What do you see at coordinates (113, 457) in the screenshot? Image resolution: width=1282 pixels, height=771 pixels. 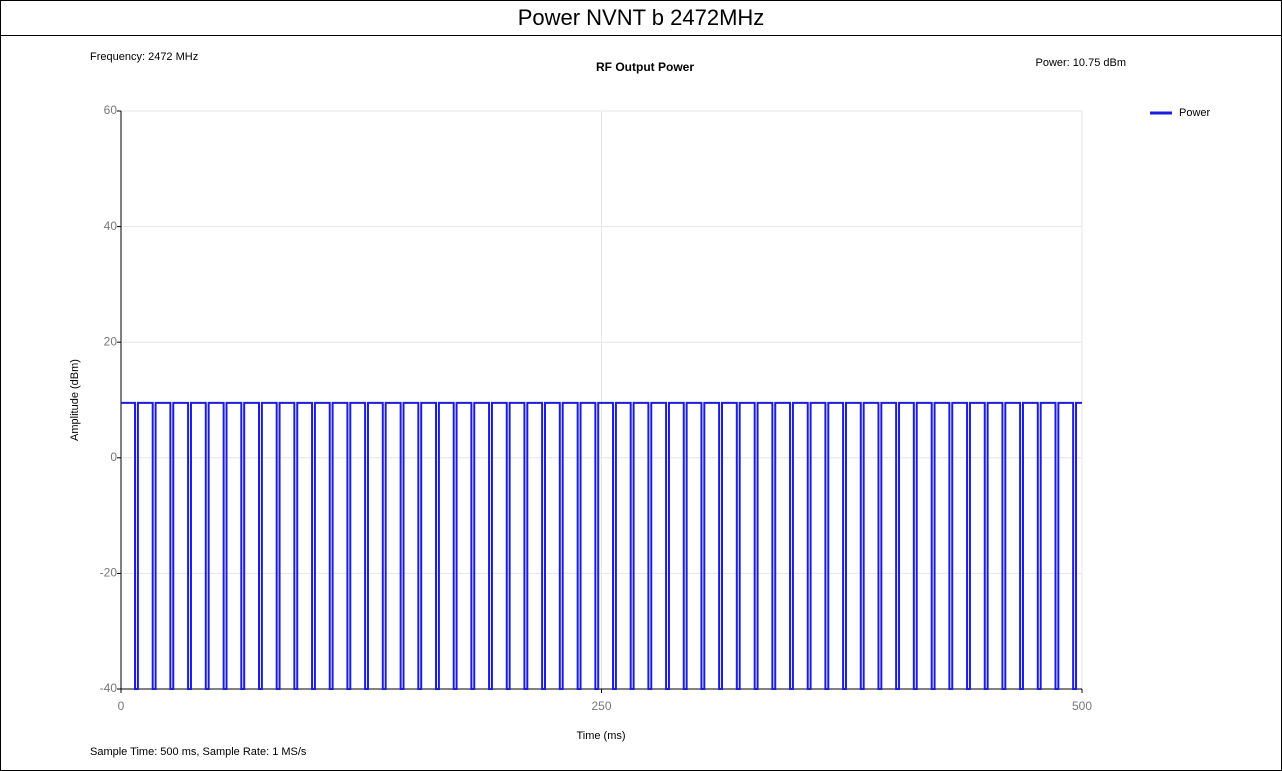 I see `y-tick-label: 0` at bounding box center [113, 457].